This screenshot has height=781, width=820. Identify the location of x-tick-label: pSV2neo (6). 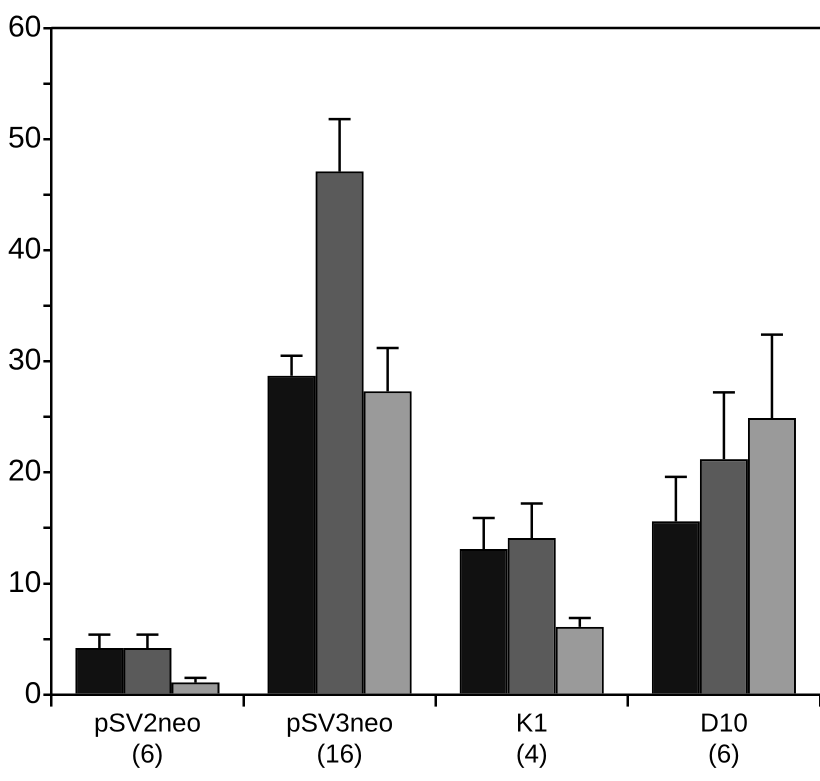
(147, 738).